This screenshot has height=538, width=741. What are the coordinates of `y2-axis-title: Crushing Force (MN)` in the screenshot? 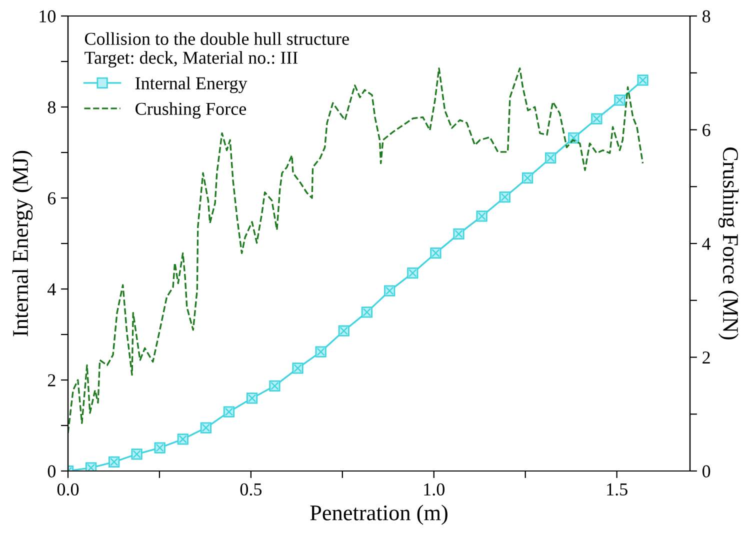 It's located at (728, 244).